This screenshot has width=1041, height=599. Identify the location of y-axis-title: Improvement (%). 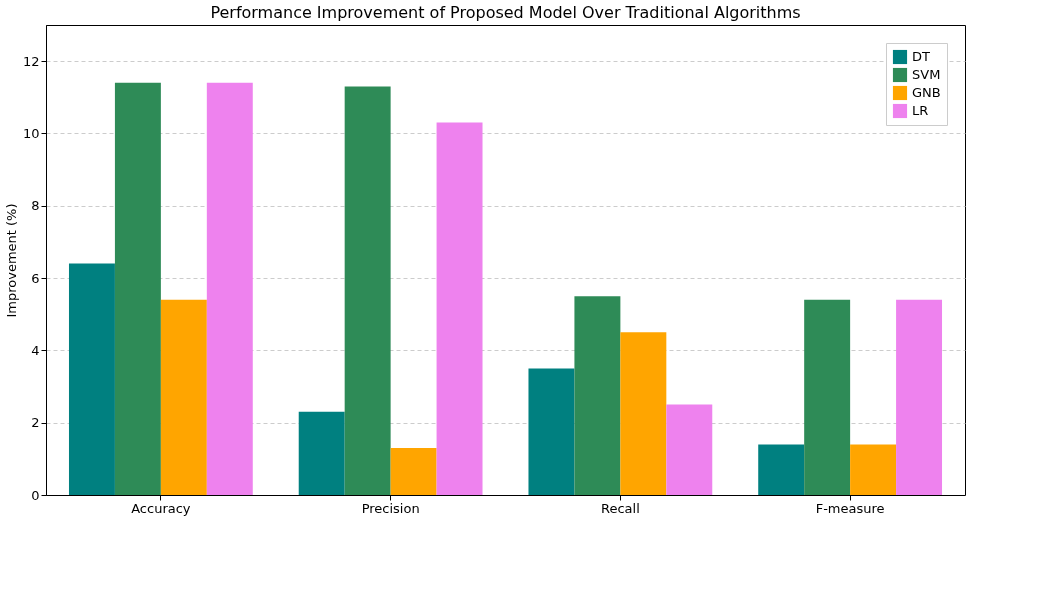
(11, 260).